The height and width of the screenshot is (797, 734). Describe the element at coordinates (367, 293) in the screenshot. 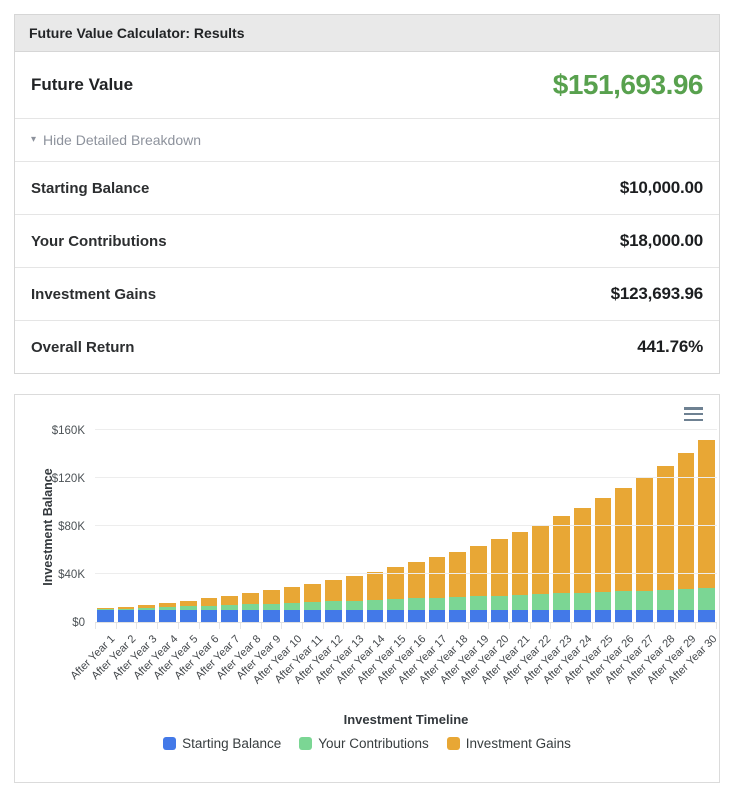

I see `breakdown-row-investment-gains: Investment Gains $123,693.96` at that location.